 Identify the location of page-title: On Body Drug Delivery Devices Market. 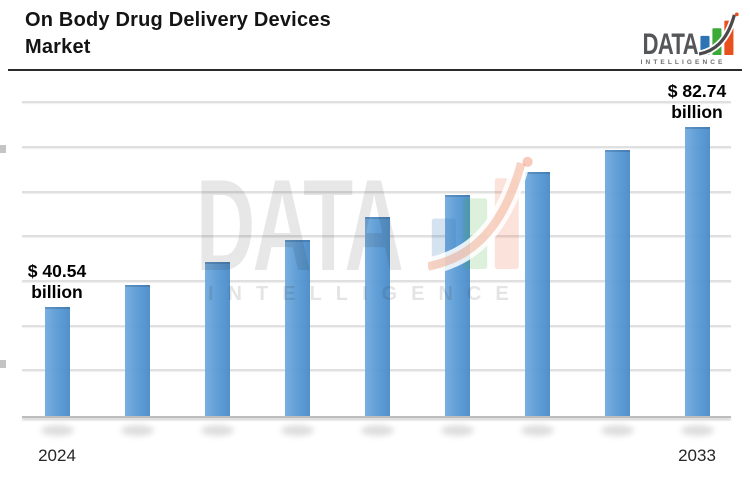
(178, 34).